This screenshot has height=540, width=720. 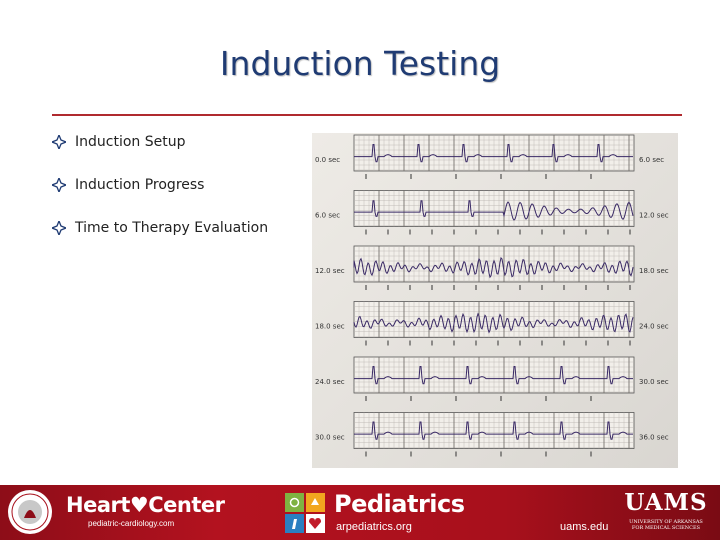 I want to click on row-start-time: 12.0 sec, so click(x=330, y=271).